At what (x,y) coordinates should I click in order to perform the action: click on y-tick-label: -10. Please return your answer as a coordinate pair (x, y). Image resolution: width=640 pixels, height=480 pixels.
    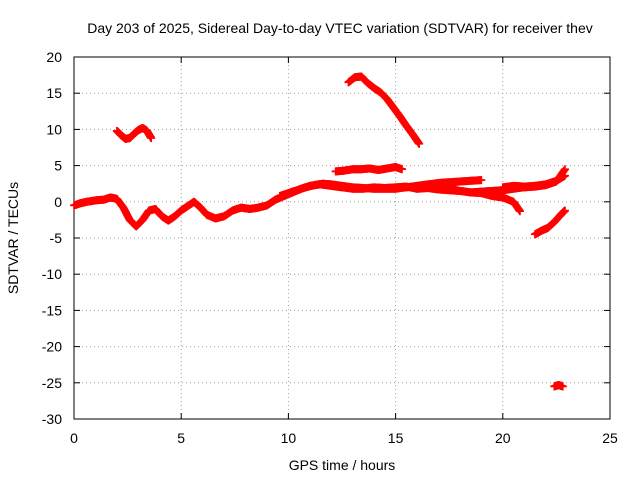
    Looking at the image, I should click on (52, 274).